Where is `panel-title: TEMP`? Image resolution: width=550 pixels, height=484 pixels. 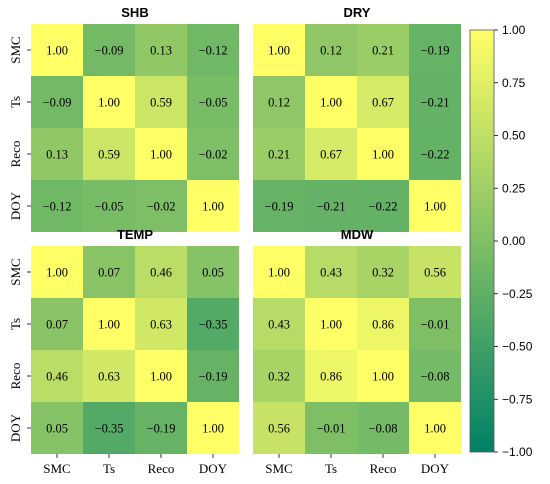
panel-title: TEMP is located at coordinates (135, 234).